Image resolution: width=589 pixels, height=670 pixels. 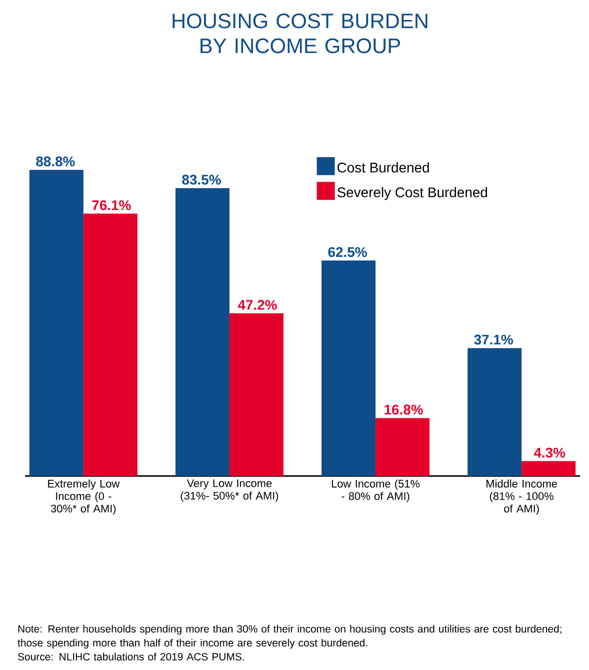 I want to click on x-tick-label: Very Low Income (31%- 50%* of AMI), so click(x=229, y=491).